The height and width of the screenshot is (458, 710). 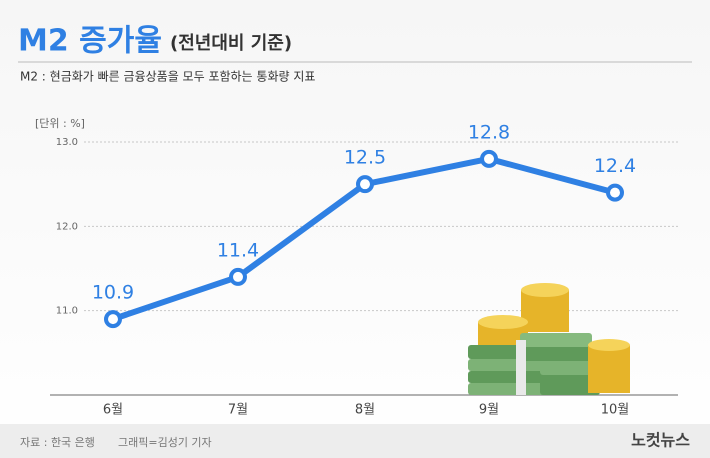 I want to click on data-label: 11.4, so click(x=238, y=250).